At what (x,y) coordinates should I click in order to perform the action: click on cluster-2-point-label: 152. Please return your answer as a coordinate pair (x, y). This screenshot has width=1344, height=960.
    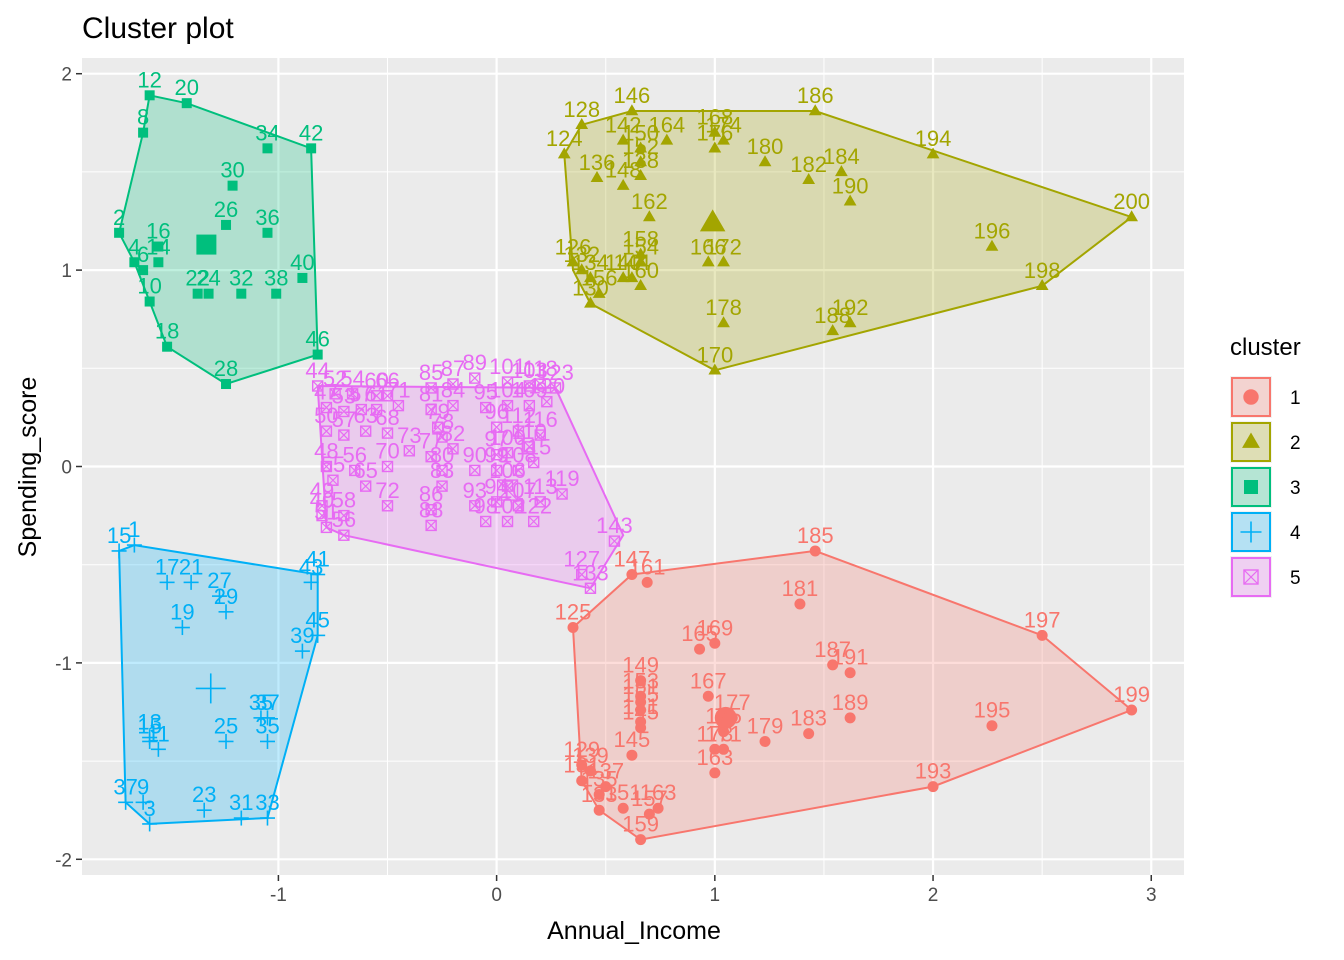
    Looking at the image, I should click on (640, 146).